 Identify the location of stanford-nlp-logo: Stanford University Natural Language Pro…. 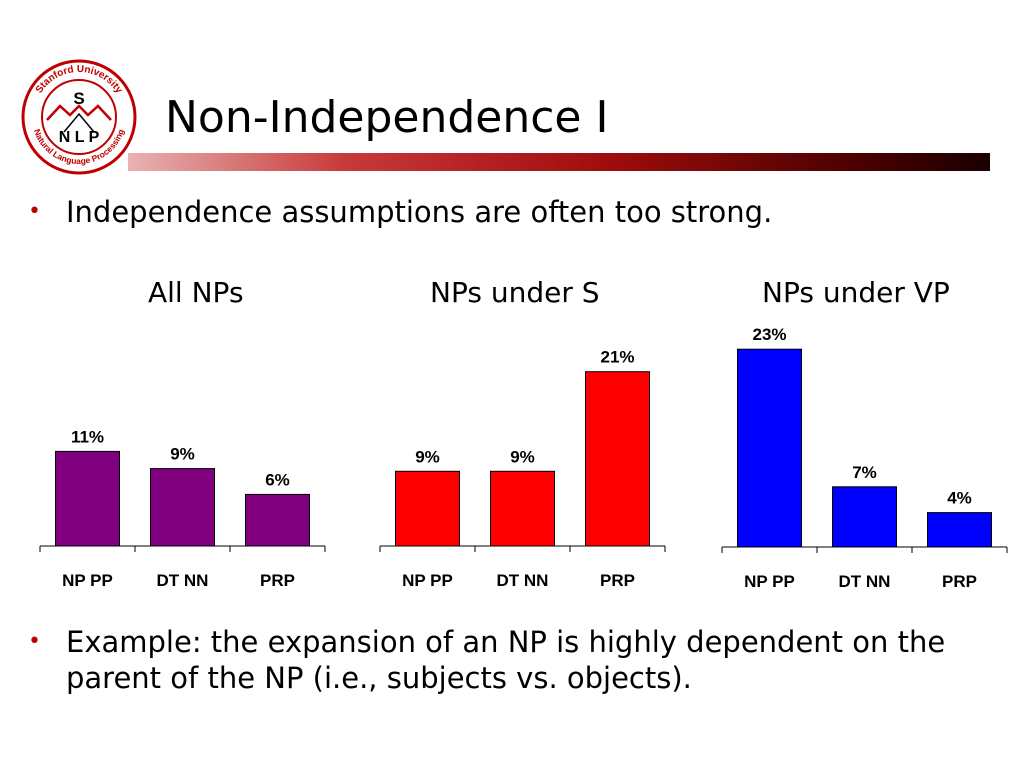
(79, 117).